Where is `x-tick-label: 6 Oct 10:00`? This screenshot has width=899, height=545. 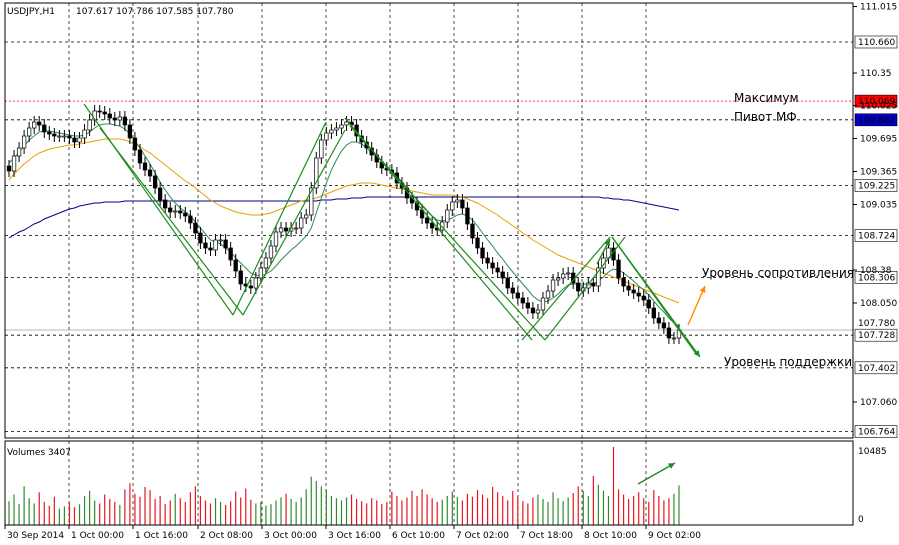
x-tick-label: 6 Oct 10:00 is located at coordinates (418, 536).